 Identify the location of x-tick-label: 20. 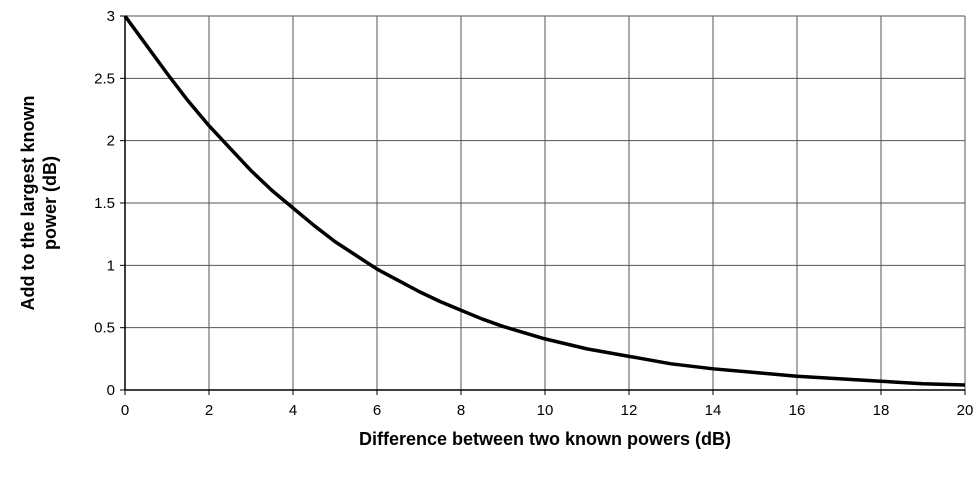
(965, 410).